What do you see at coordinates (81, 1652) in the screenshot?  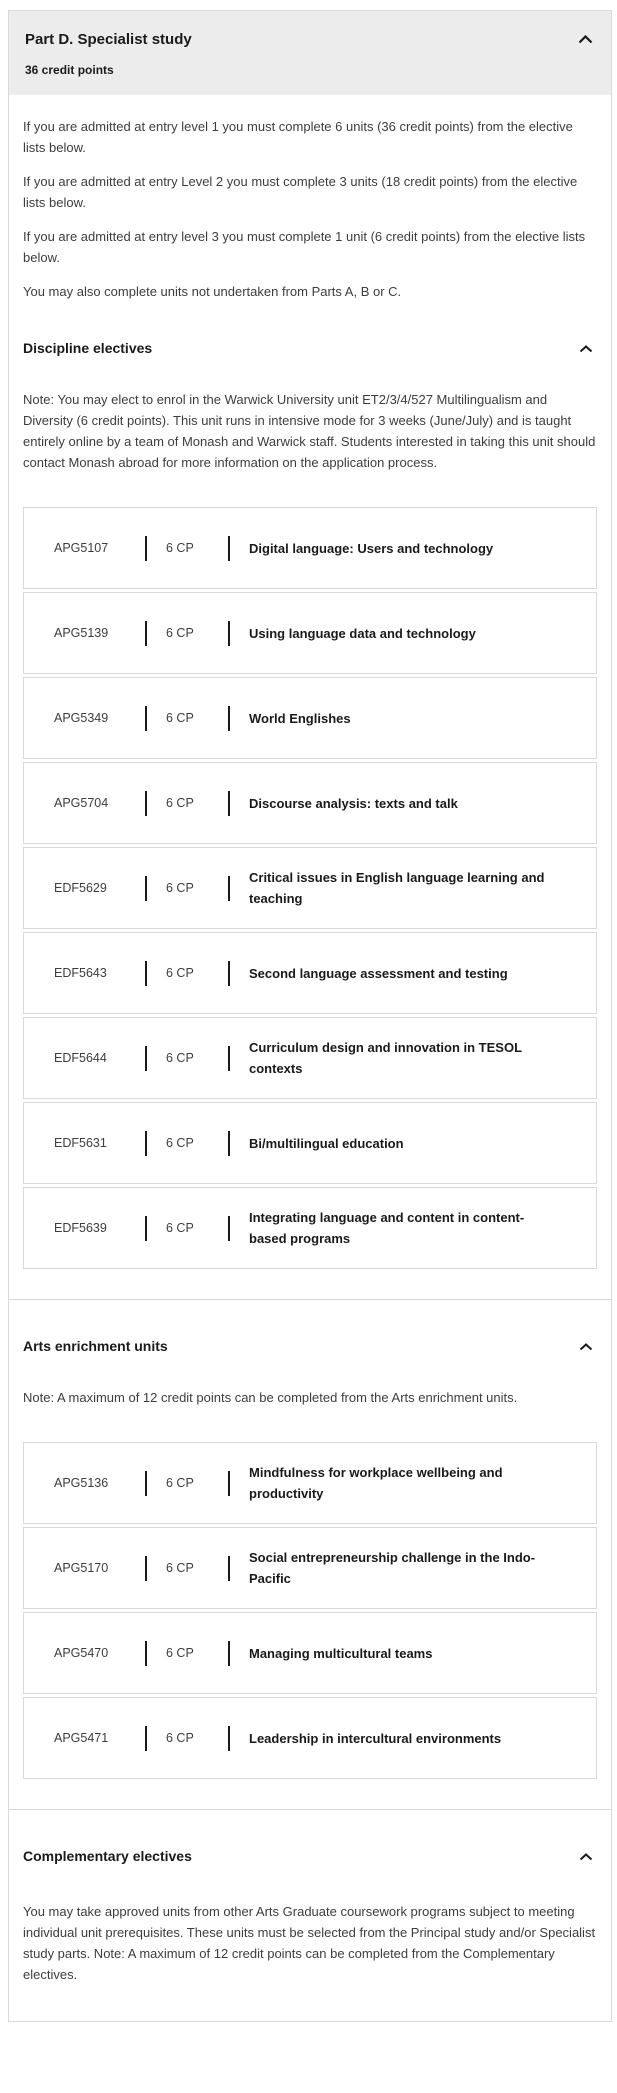 I see `unit-code: APG5470` at bounding box center [81, 1652].